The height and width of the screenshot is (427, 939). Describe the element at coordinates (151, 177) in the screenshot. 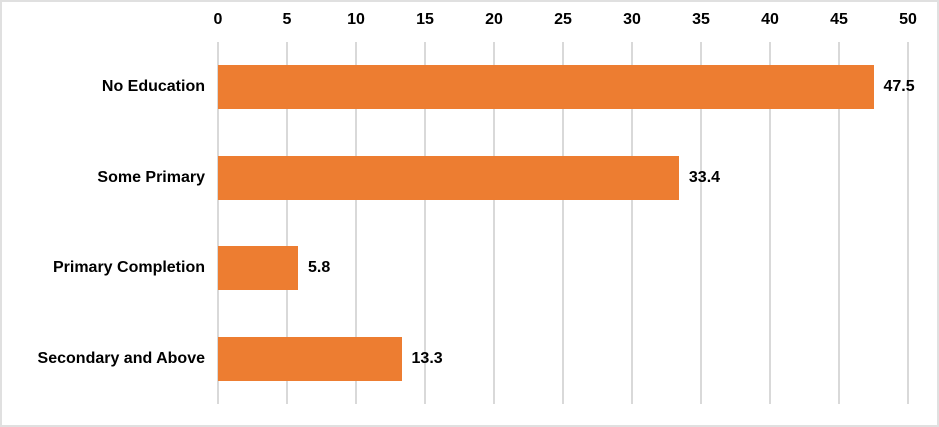

I see `category-label: Some Primary` at that location.